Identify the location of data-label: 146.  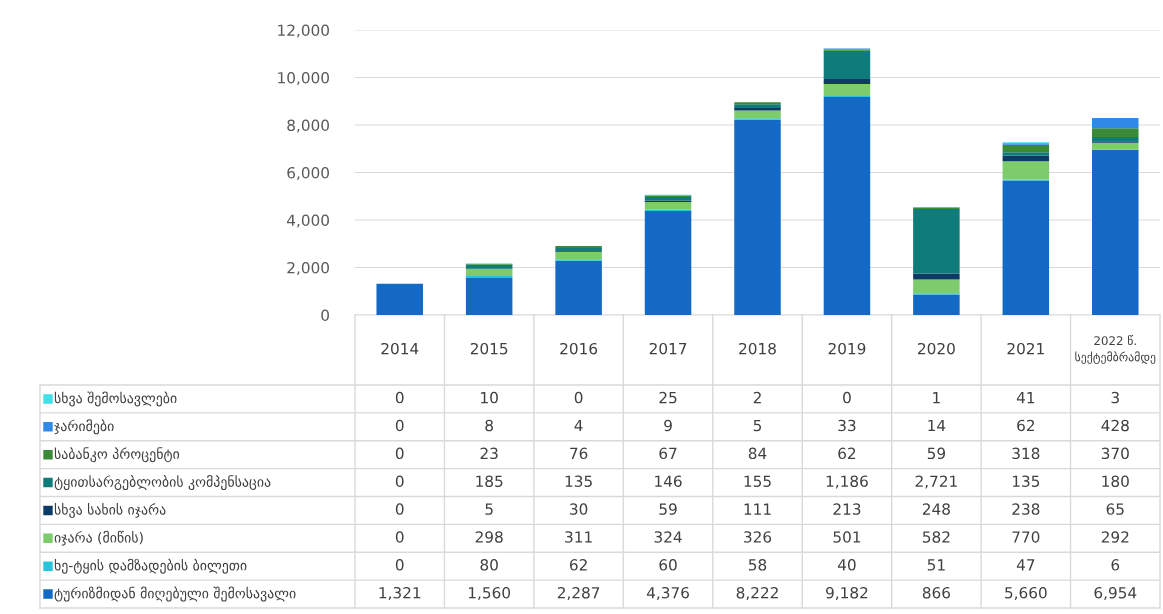
(668, 481).